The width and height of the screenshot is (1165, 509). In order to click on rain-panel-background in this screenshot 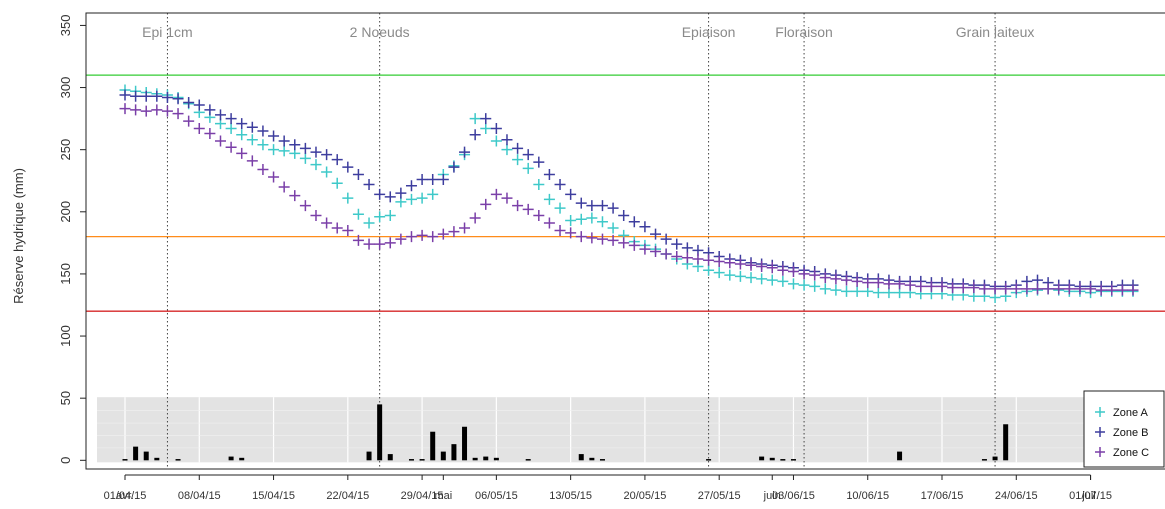, I will do `click(622, 430)`.